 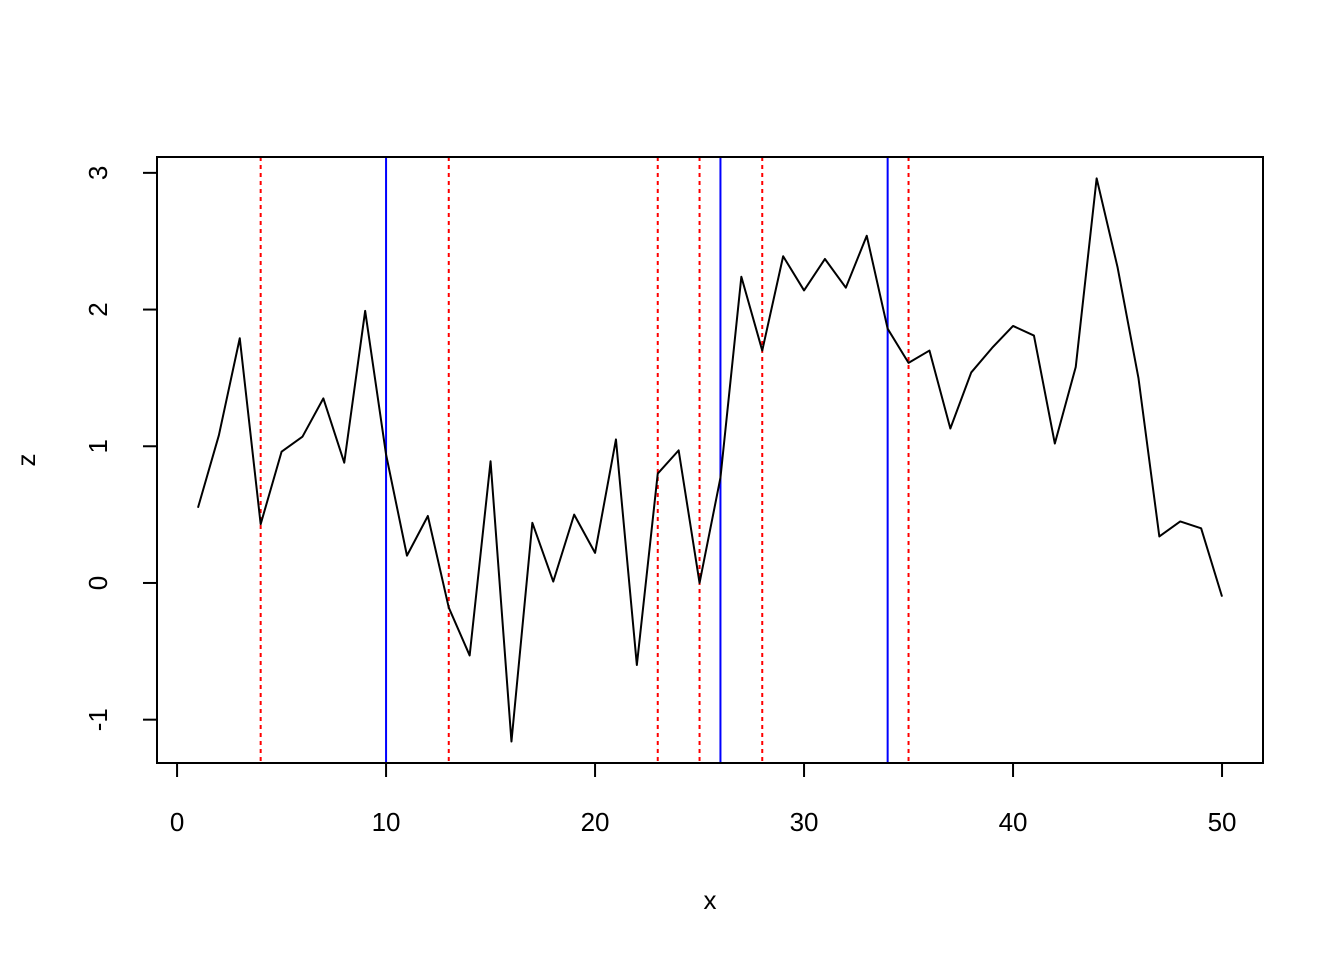 What do you see at coordinates (98, 446) in the screenshot?
I see `y-tick-label: 1` at bounding box center [98, 446].